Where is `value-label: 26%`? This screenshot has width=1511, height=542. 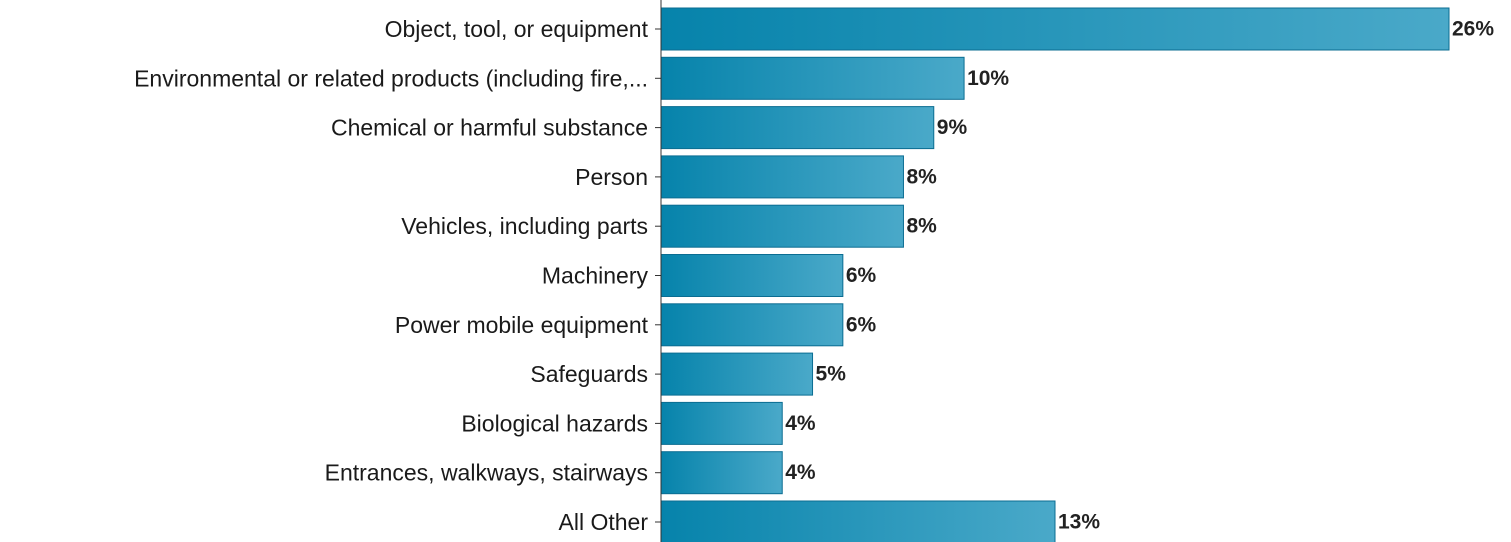 value-label: 26% is located at coordinates (1473, 29).